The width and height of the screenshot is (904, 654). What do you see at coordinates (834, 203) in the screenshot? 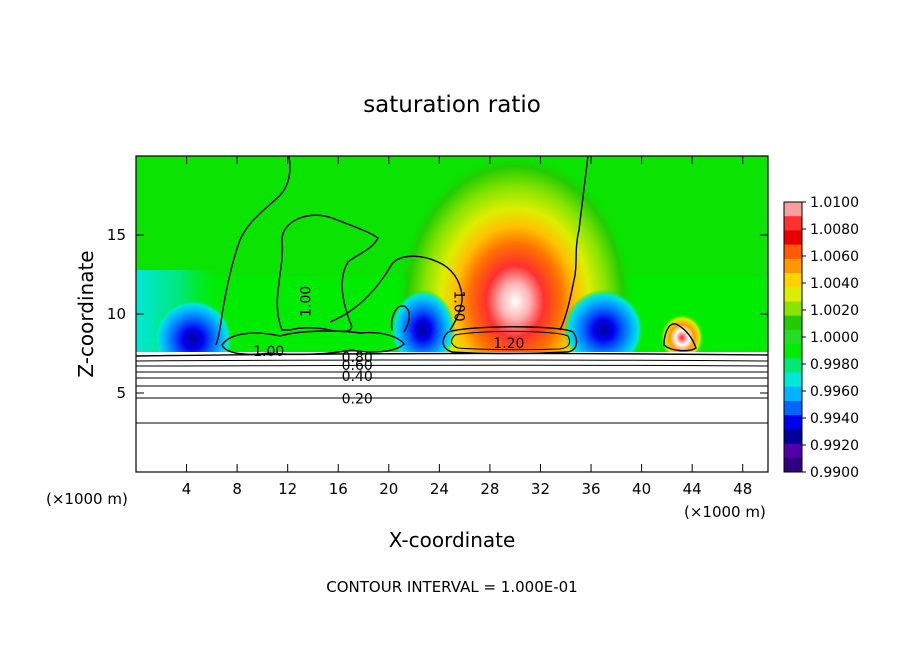
I see `colorbar-label: 1.0100` at bounding box center [834, 203].